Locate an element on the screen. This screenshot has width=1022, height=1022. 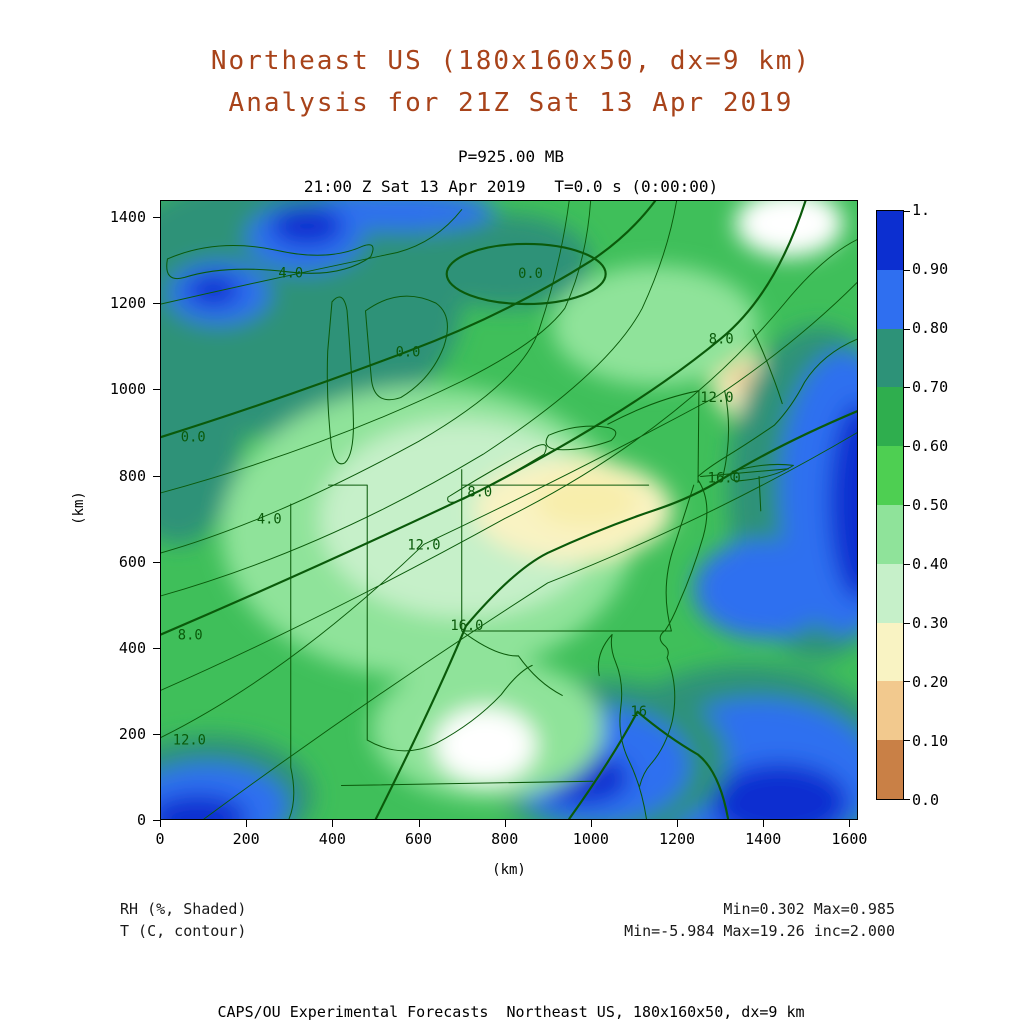
contour-label: 16.0 is located at coordinates (466, 626).